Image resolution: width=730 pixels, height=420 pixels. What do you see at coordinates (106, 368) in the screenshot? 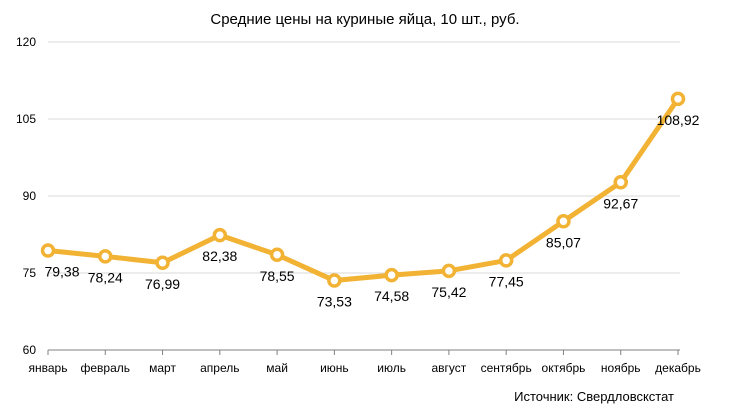
I see `x-tick-label: февраль` at bounding box center [106, 368].